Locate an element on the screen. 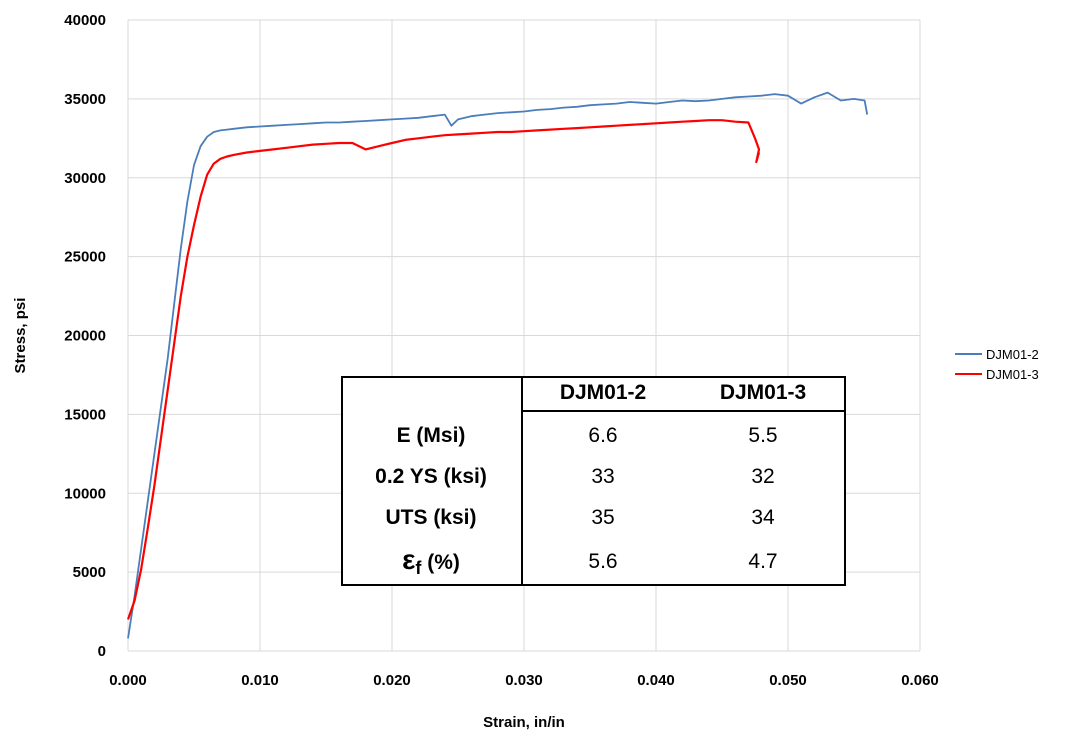 The width and height of the screenshot is (1075, 736). table-cell-yield-djm01-3: 32 is located at coordinates (763, 476).